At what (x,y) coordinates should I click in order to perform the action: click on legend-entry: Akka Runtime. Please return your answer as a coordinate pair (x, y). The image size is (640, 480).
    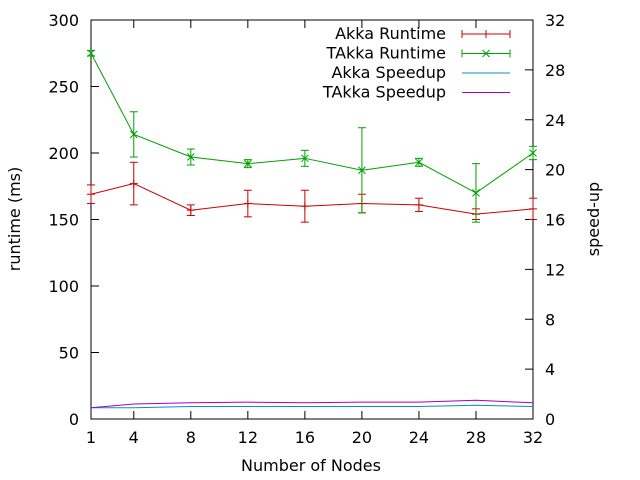
    Looking at the image, I should click on (423, 33).